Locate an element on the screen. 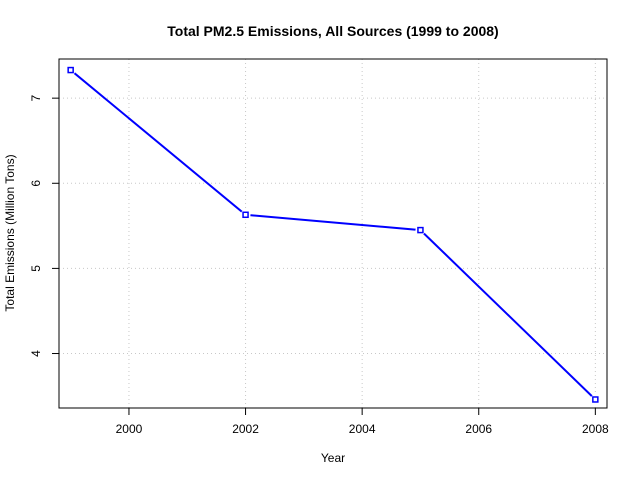  x-axis-label: Year is located at coordinates (333, 458).